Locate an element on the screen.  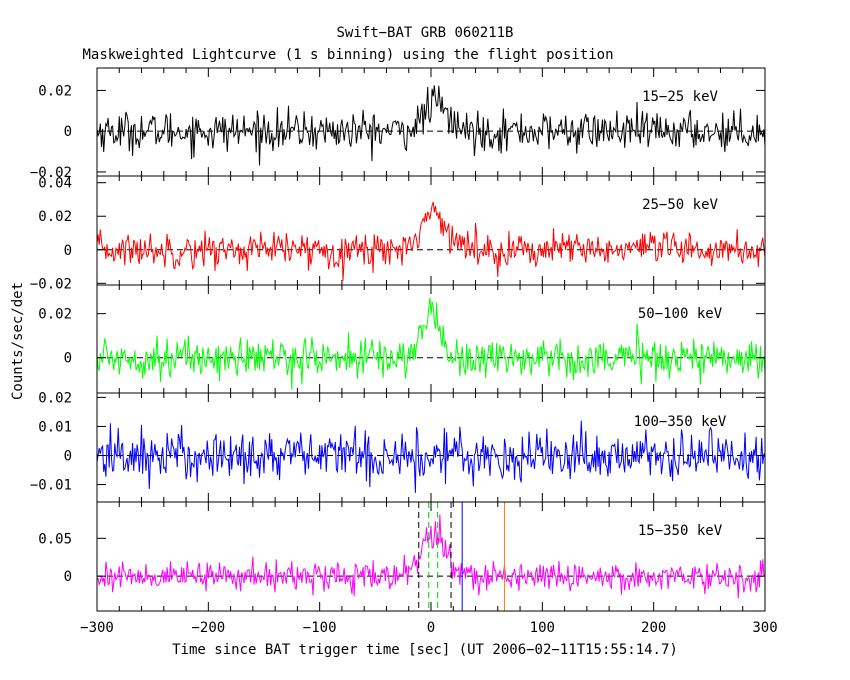
series-label: 100−350 keV is located at coordinates (680, 422).